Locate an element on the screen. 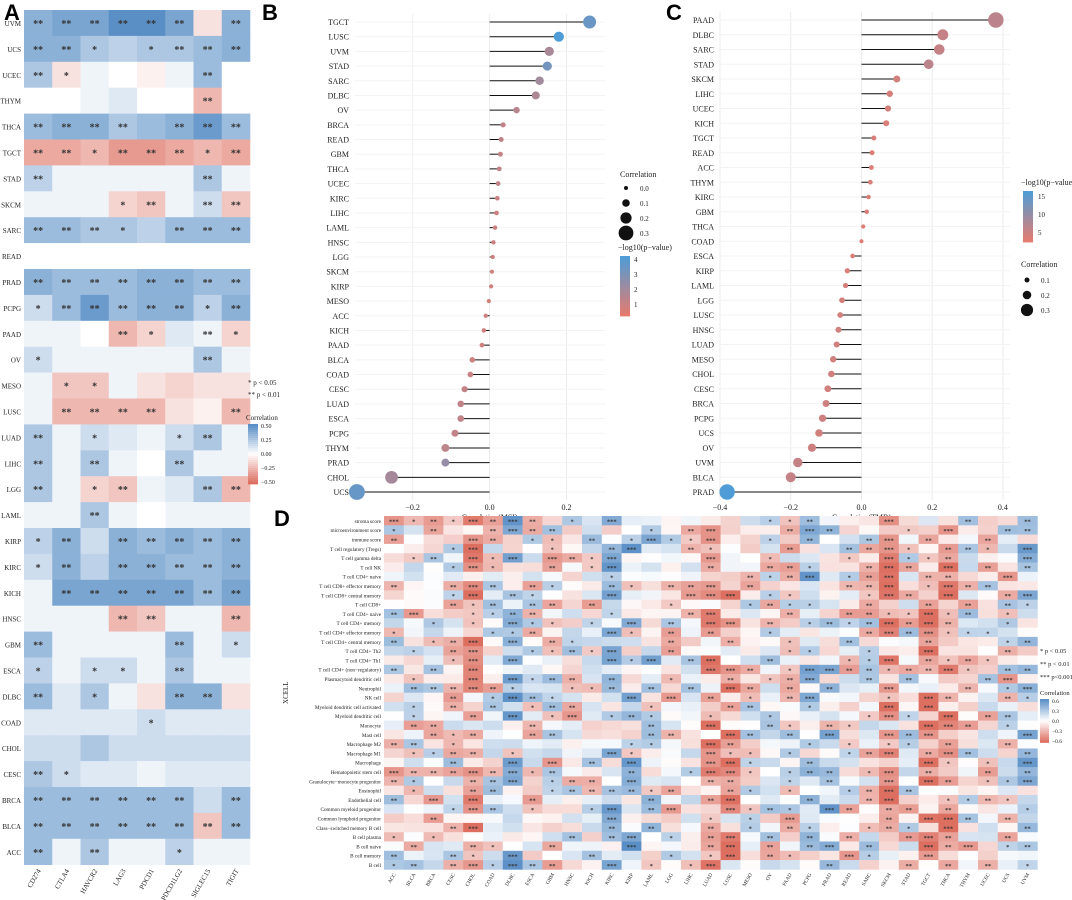  category-label: READ is located at coordinates (703, 153).